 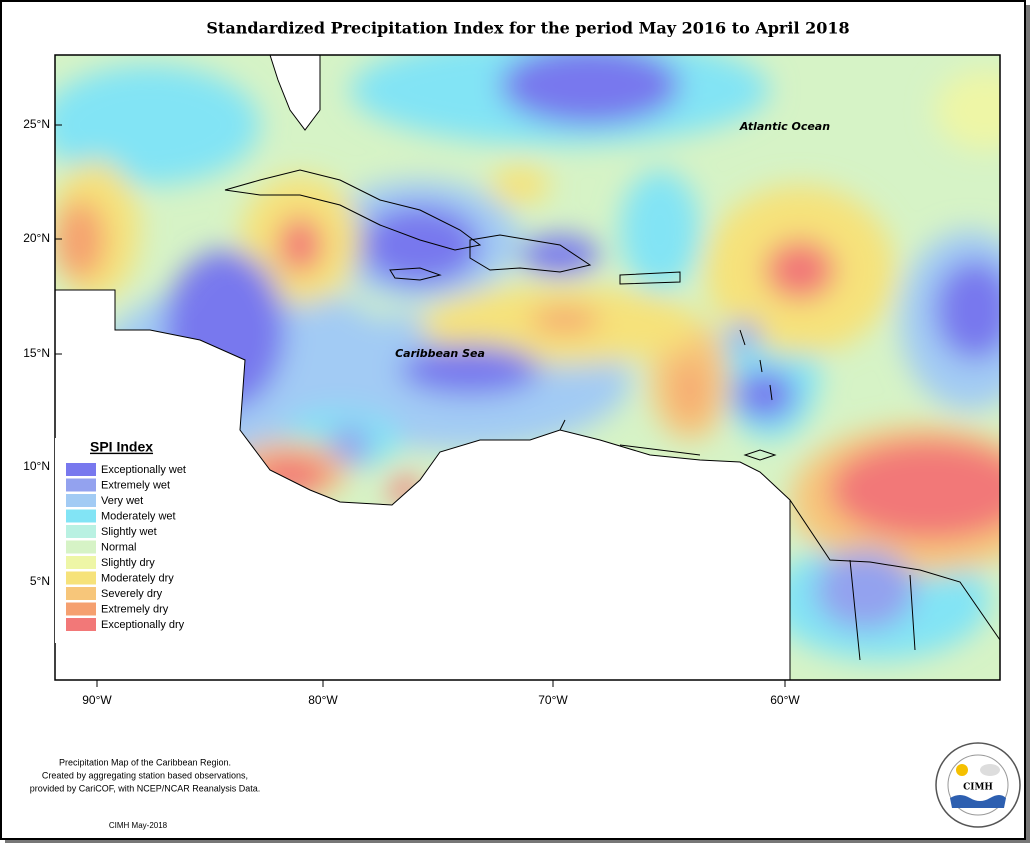 I want to click on place-label: Caribbean Sea, so click(x=440, y=353).